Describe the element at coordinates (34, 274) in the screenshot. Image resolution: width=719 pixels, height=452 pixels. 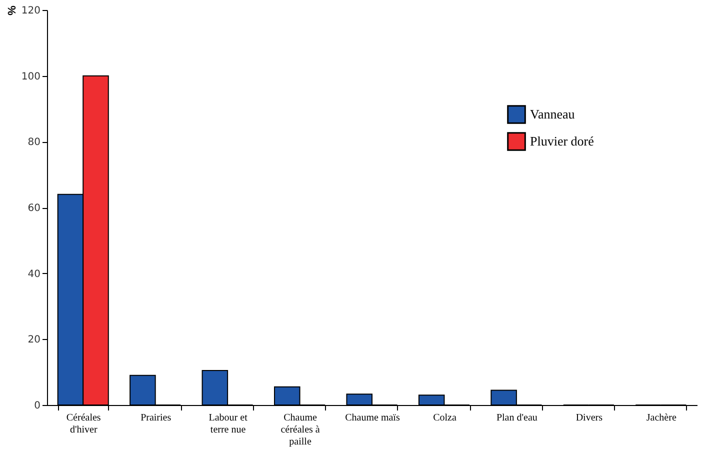
I see `y-tick-label: 40` at that location.